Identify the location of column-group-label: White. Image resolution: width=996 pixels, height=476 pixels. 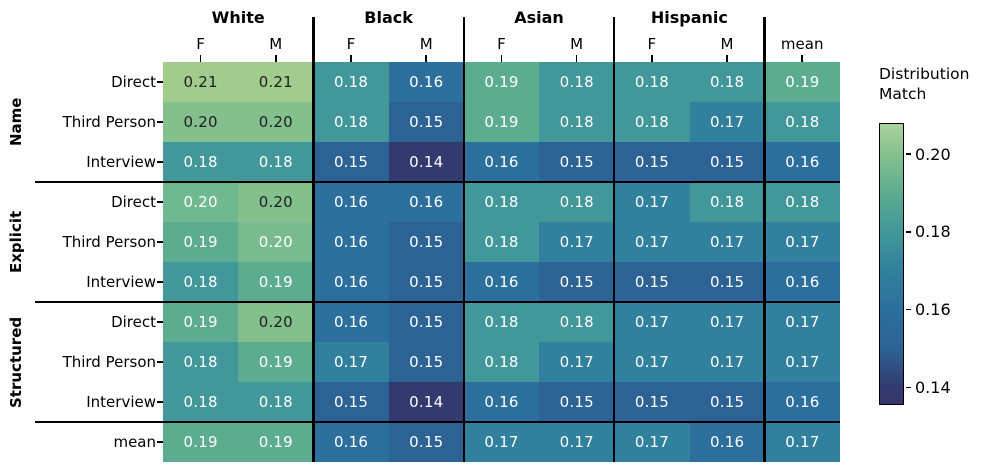
(238, 17).